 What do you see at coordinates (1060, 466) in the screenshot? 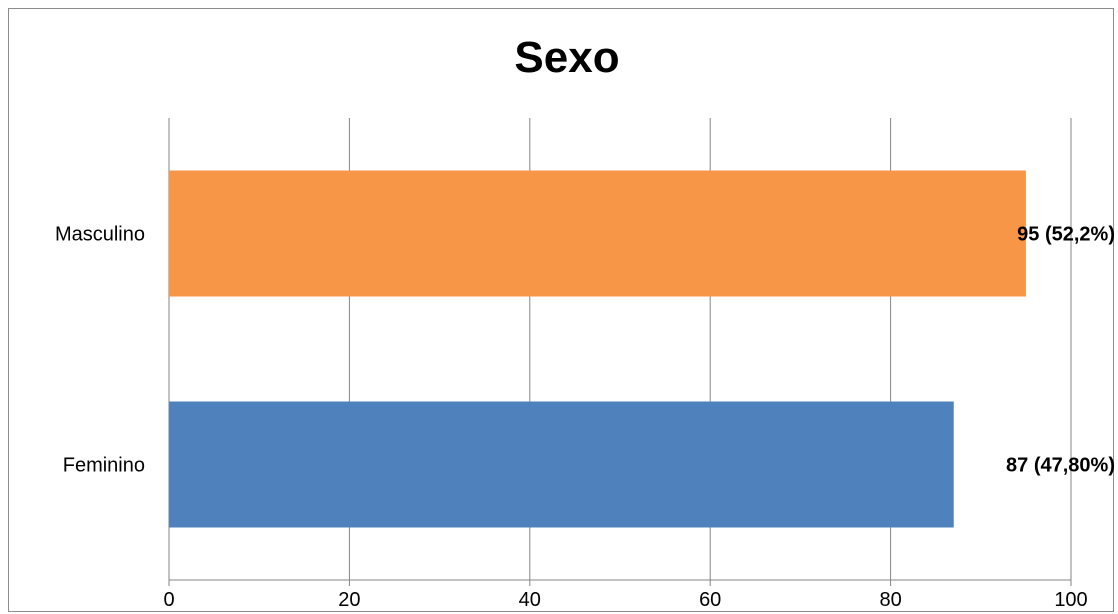
I see `data-label-feminino: 87 (47,80%)` at bounding box center [1060, 466].